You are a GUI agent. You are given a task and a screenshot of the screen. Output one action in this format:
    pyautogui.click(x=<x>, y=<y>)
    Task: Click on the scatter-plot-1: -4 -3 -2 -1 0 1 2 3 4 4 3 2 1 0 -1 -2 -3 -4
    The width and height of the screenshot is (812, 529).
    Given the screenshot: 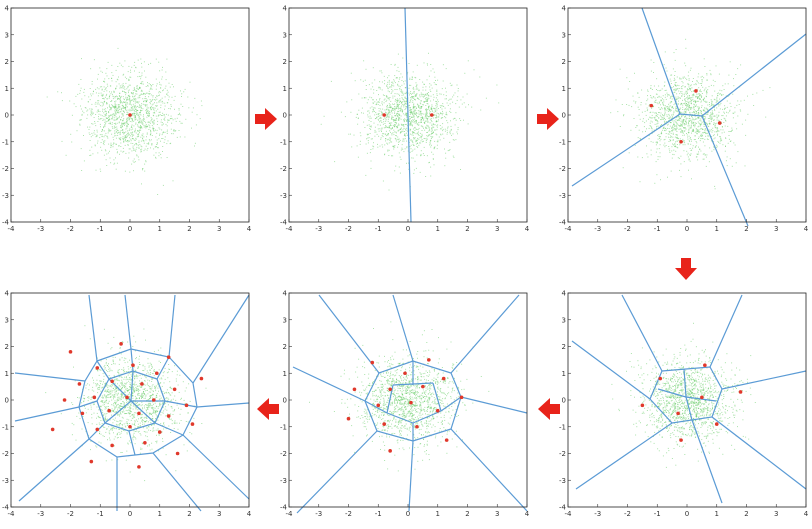 What is the action you would take?
    pyautogui.click(x=127, y=119)
    